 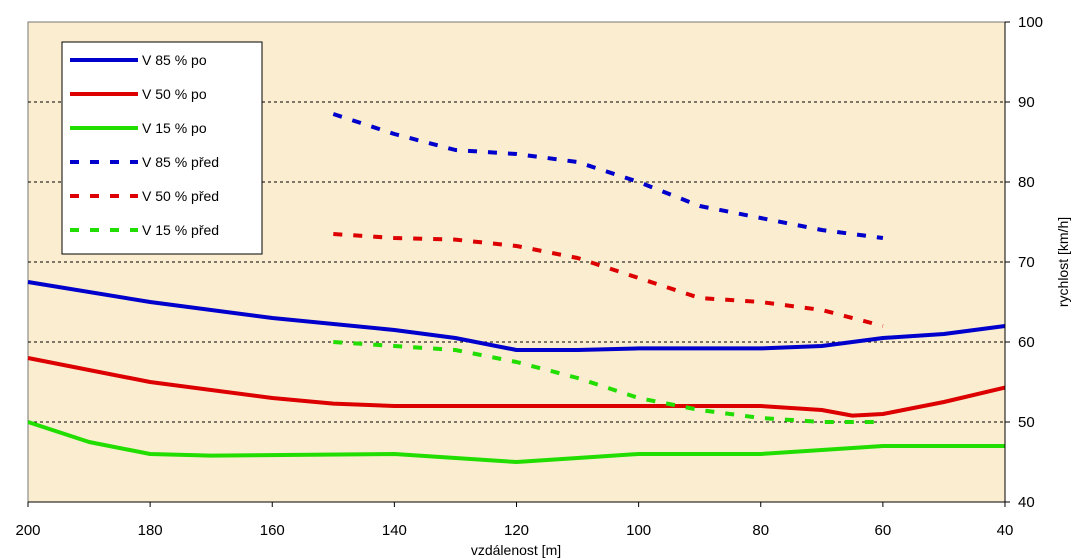 What do you see at coordinates (1026, 342) in the screenshot?
I see `y-tick-label: 60` at bounding box center [1026, 342].